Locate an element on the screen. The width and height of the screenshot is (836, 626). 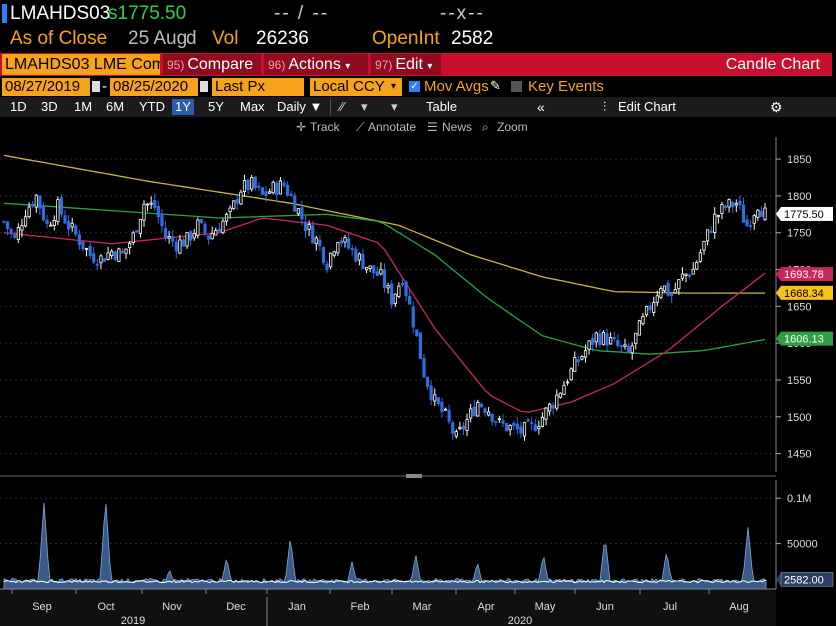
price-field-select: Last Px is located at coordinates (258, 87).